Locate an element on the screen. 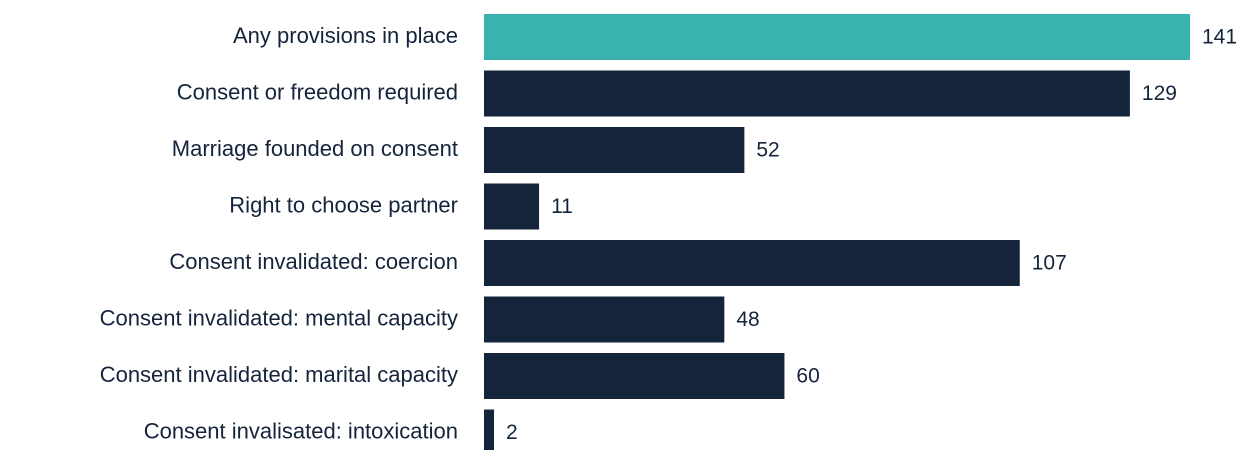 This screenshot has height=450, width=1244. value-label: 60 is located at coordinates (807, 376).